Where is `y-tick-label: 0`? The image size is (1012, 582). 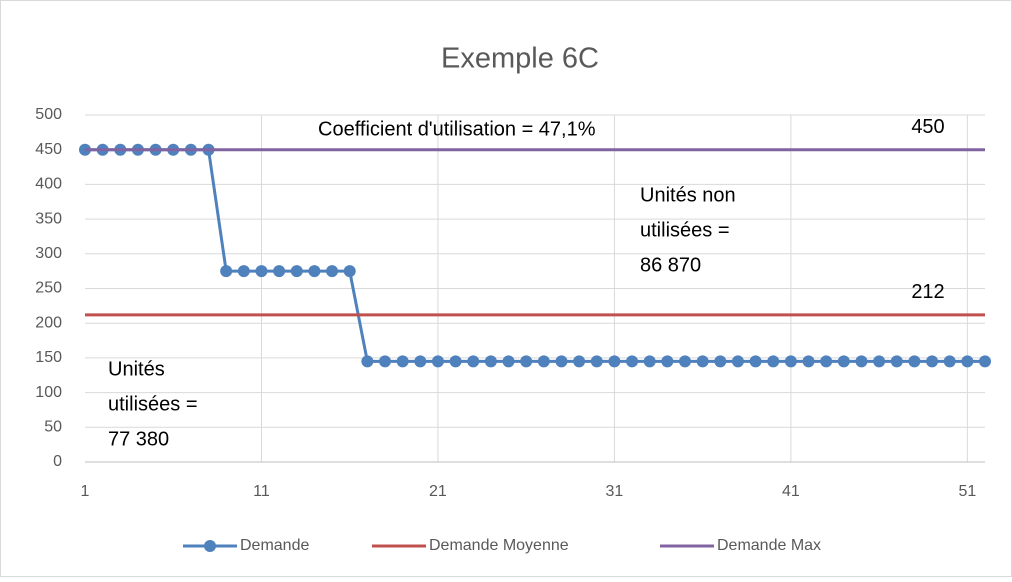 y-tick-label: 0 is located at coordinates (57, 461).